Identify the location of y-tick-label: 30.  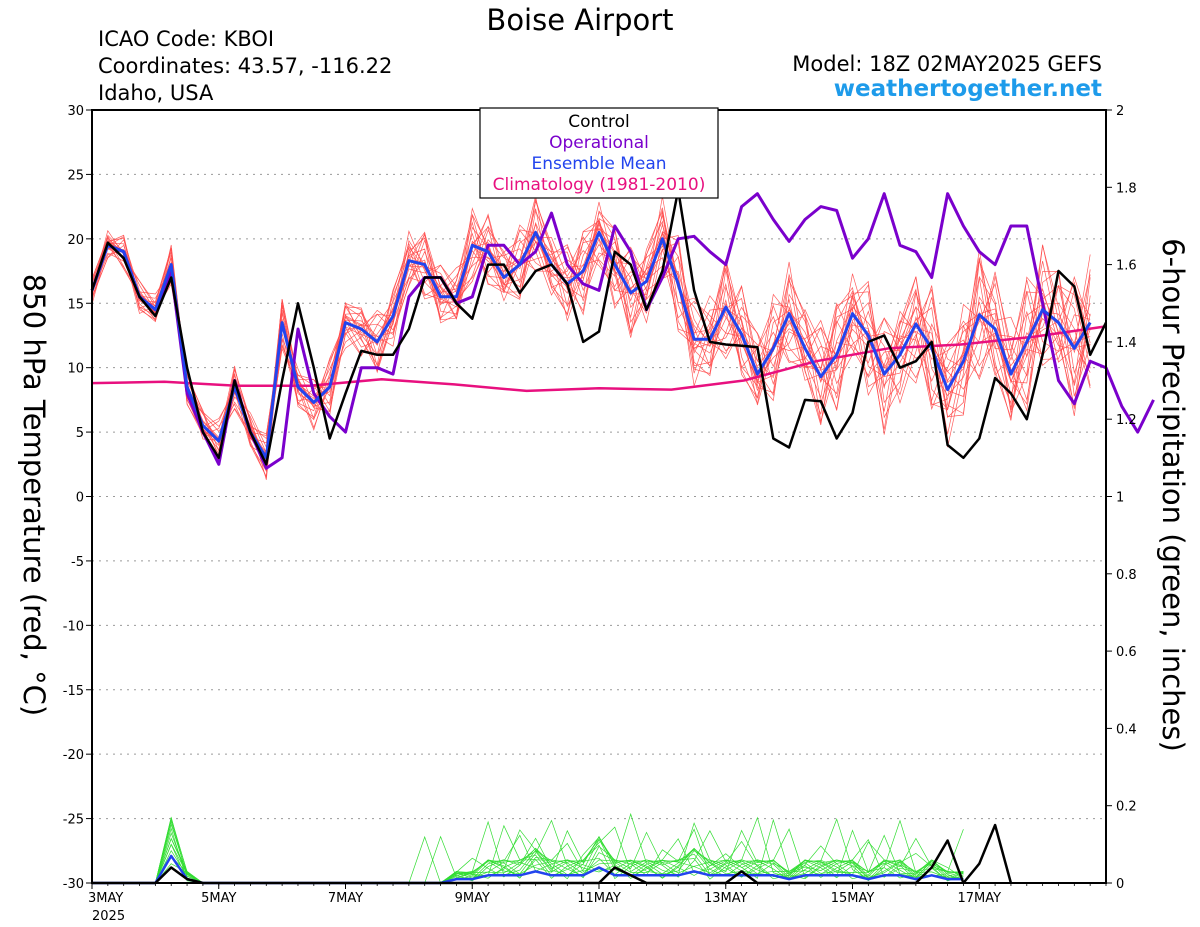
(75, 111).